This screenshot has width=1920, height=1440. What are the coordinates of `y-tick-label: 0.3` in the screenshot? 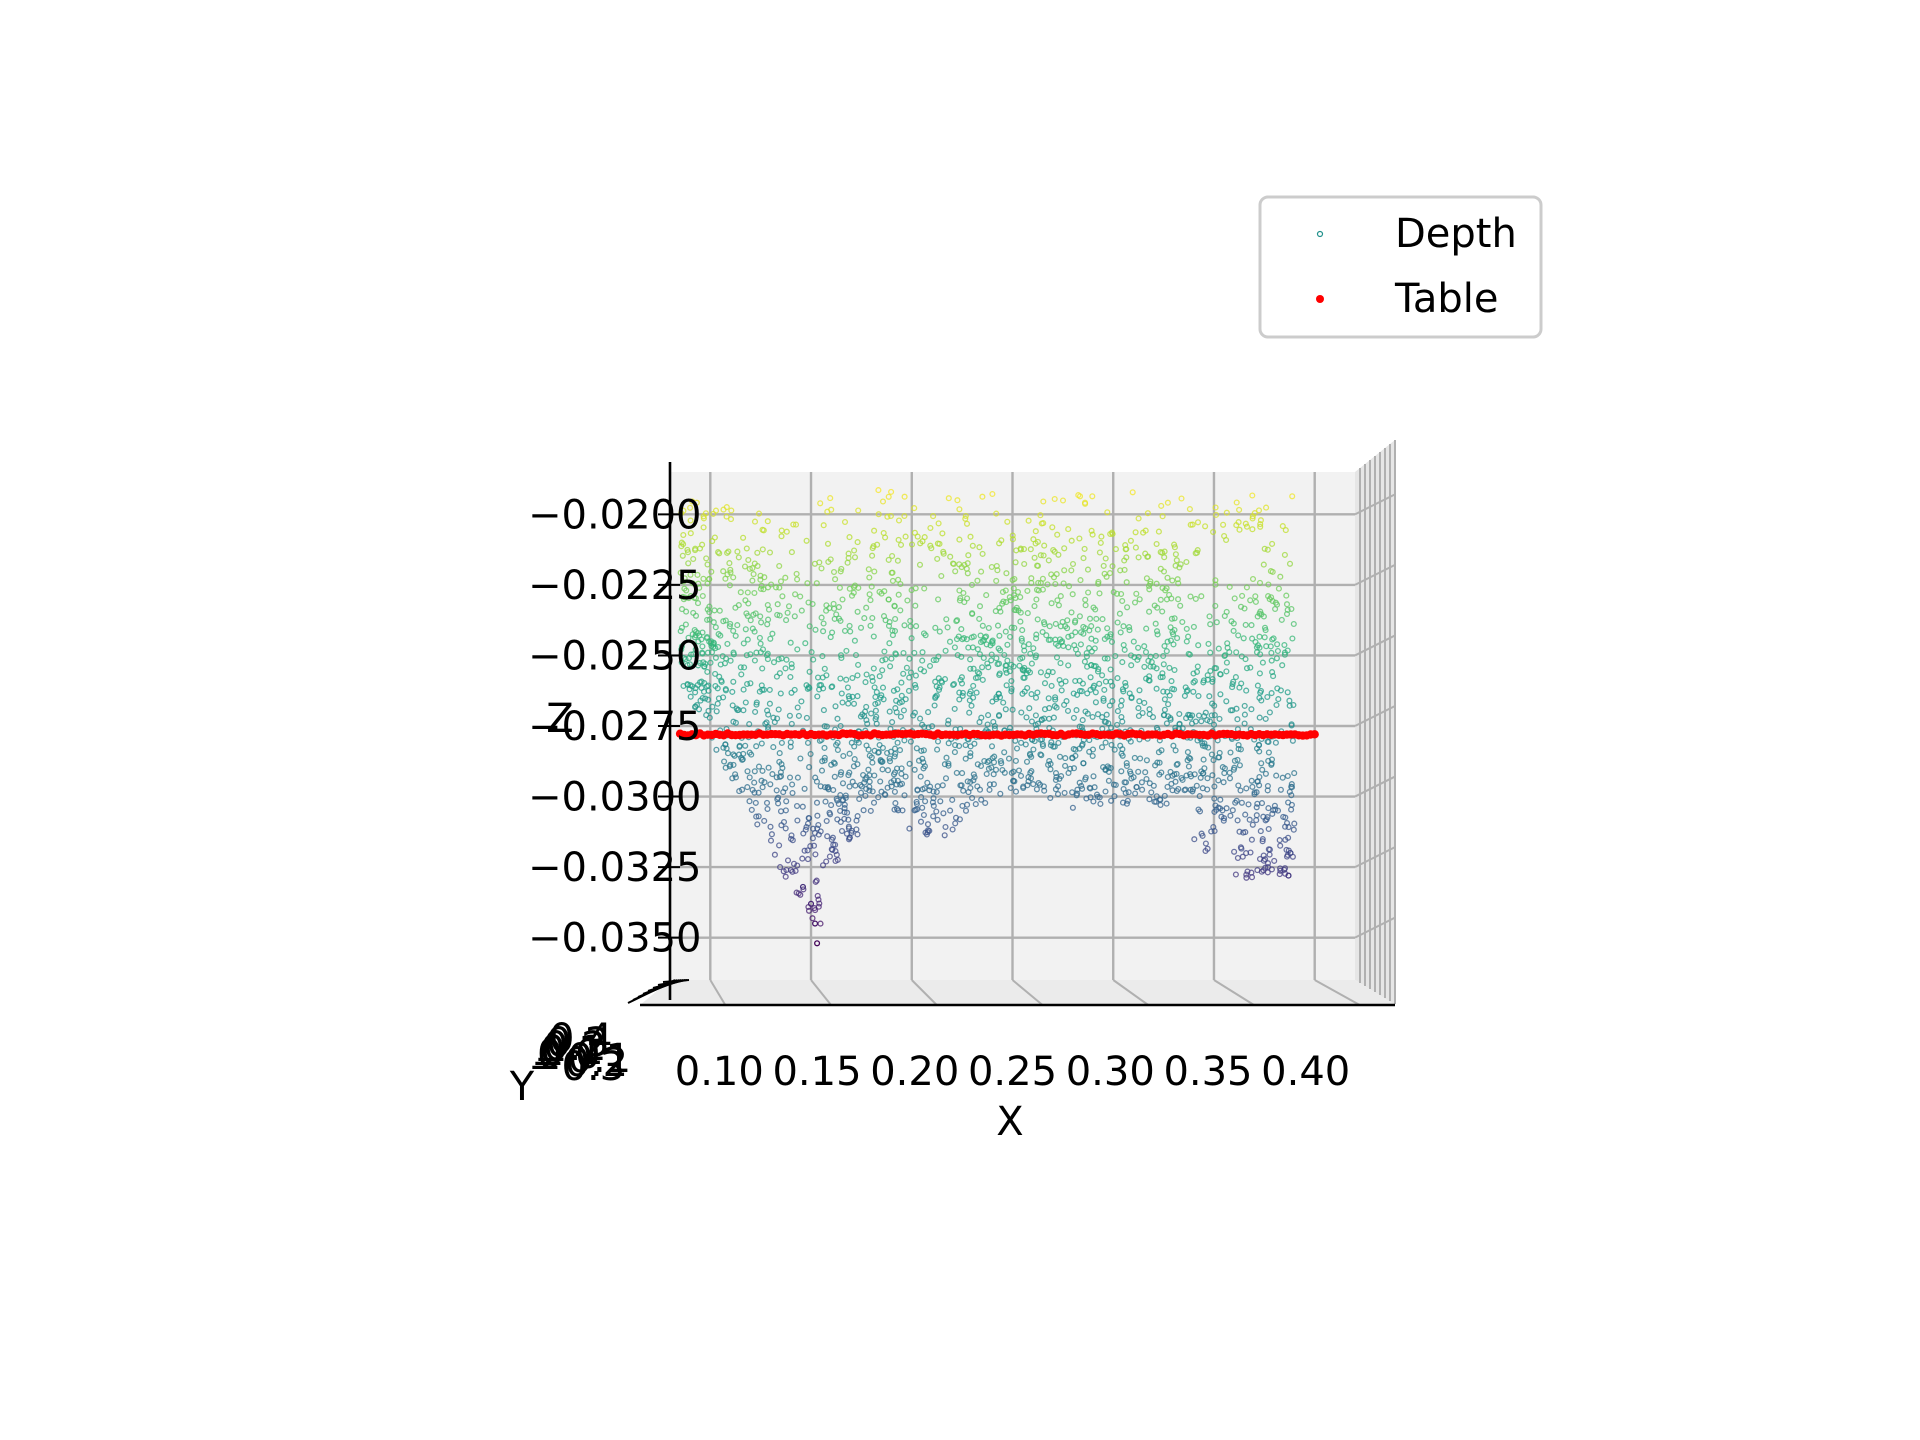 It's located at (578, 1043).